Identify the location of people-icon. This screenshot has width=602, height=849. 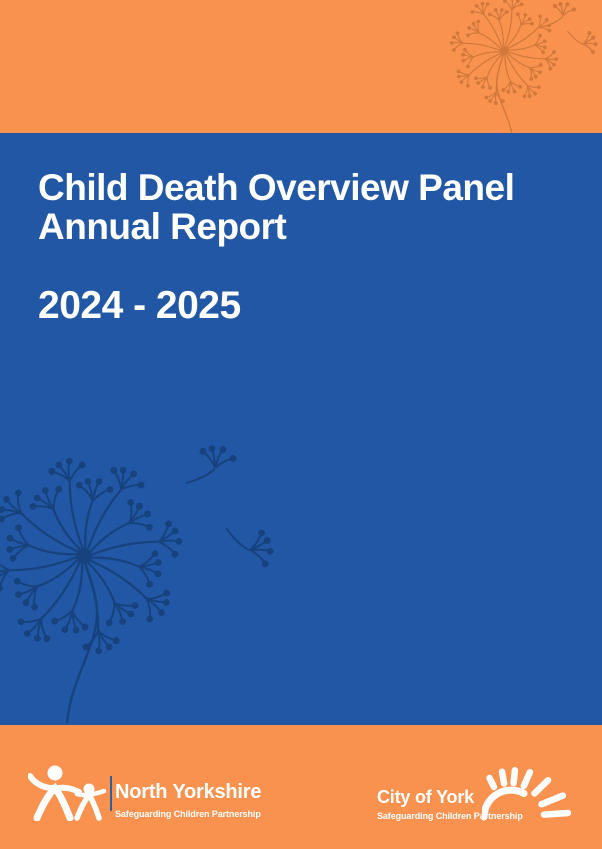
(69, 791).